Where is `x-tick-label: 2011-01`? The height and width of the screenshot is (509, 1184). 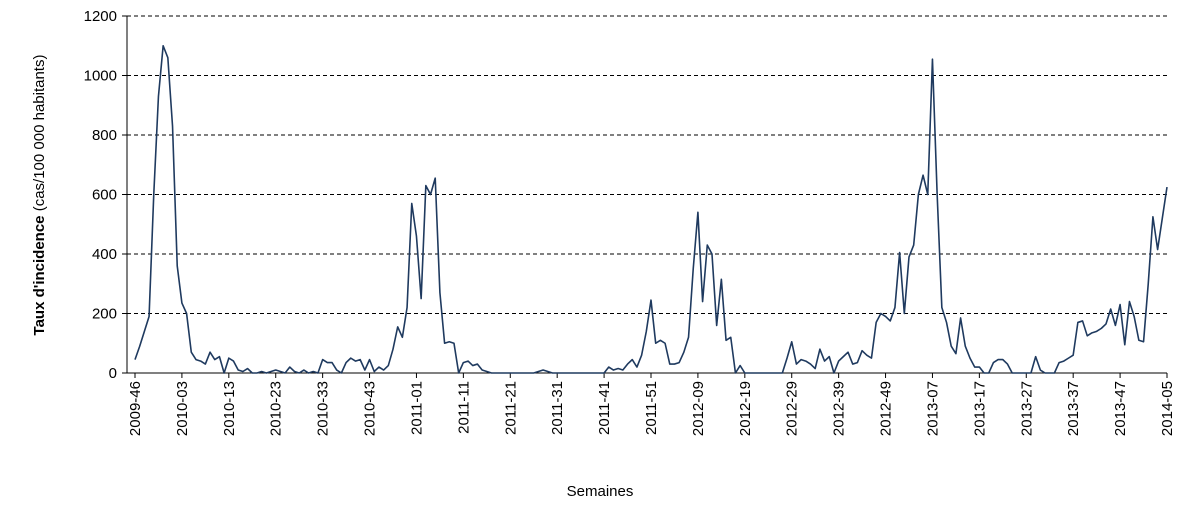
x-tick-label: 2011-01 is located at coordinates (416, 408).